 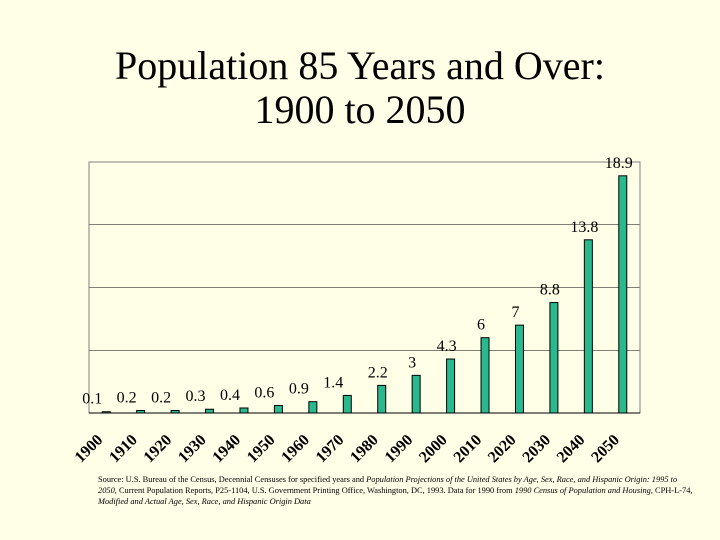 What do you see at coordinates (571, 448) in the screenshot?
I see `x-tick-label: 2040` at bounding box center [571, 448].